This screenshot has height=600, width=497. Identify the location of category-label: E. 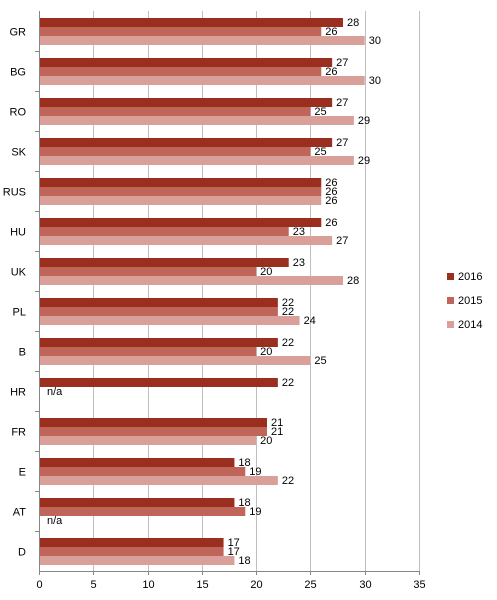
(22, 473).